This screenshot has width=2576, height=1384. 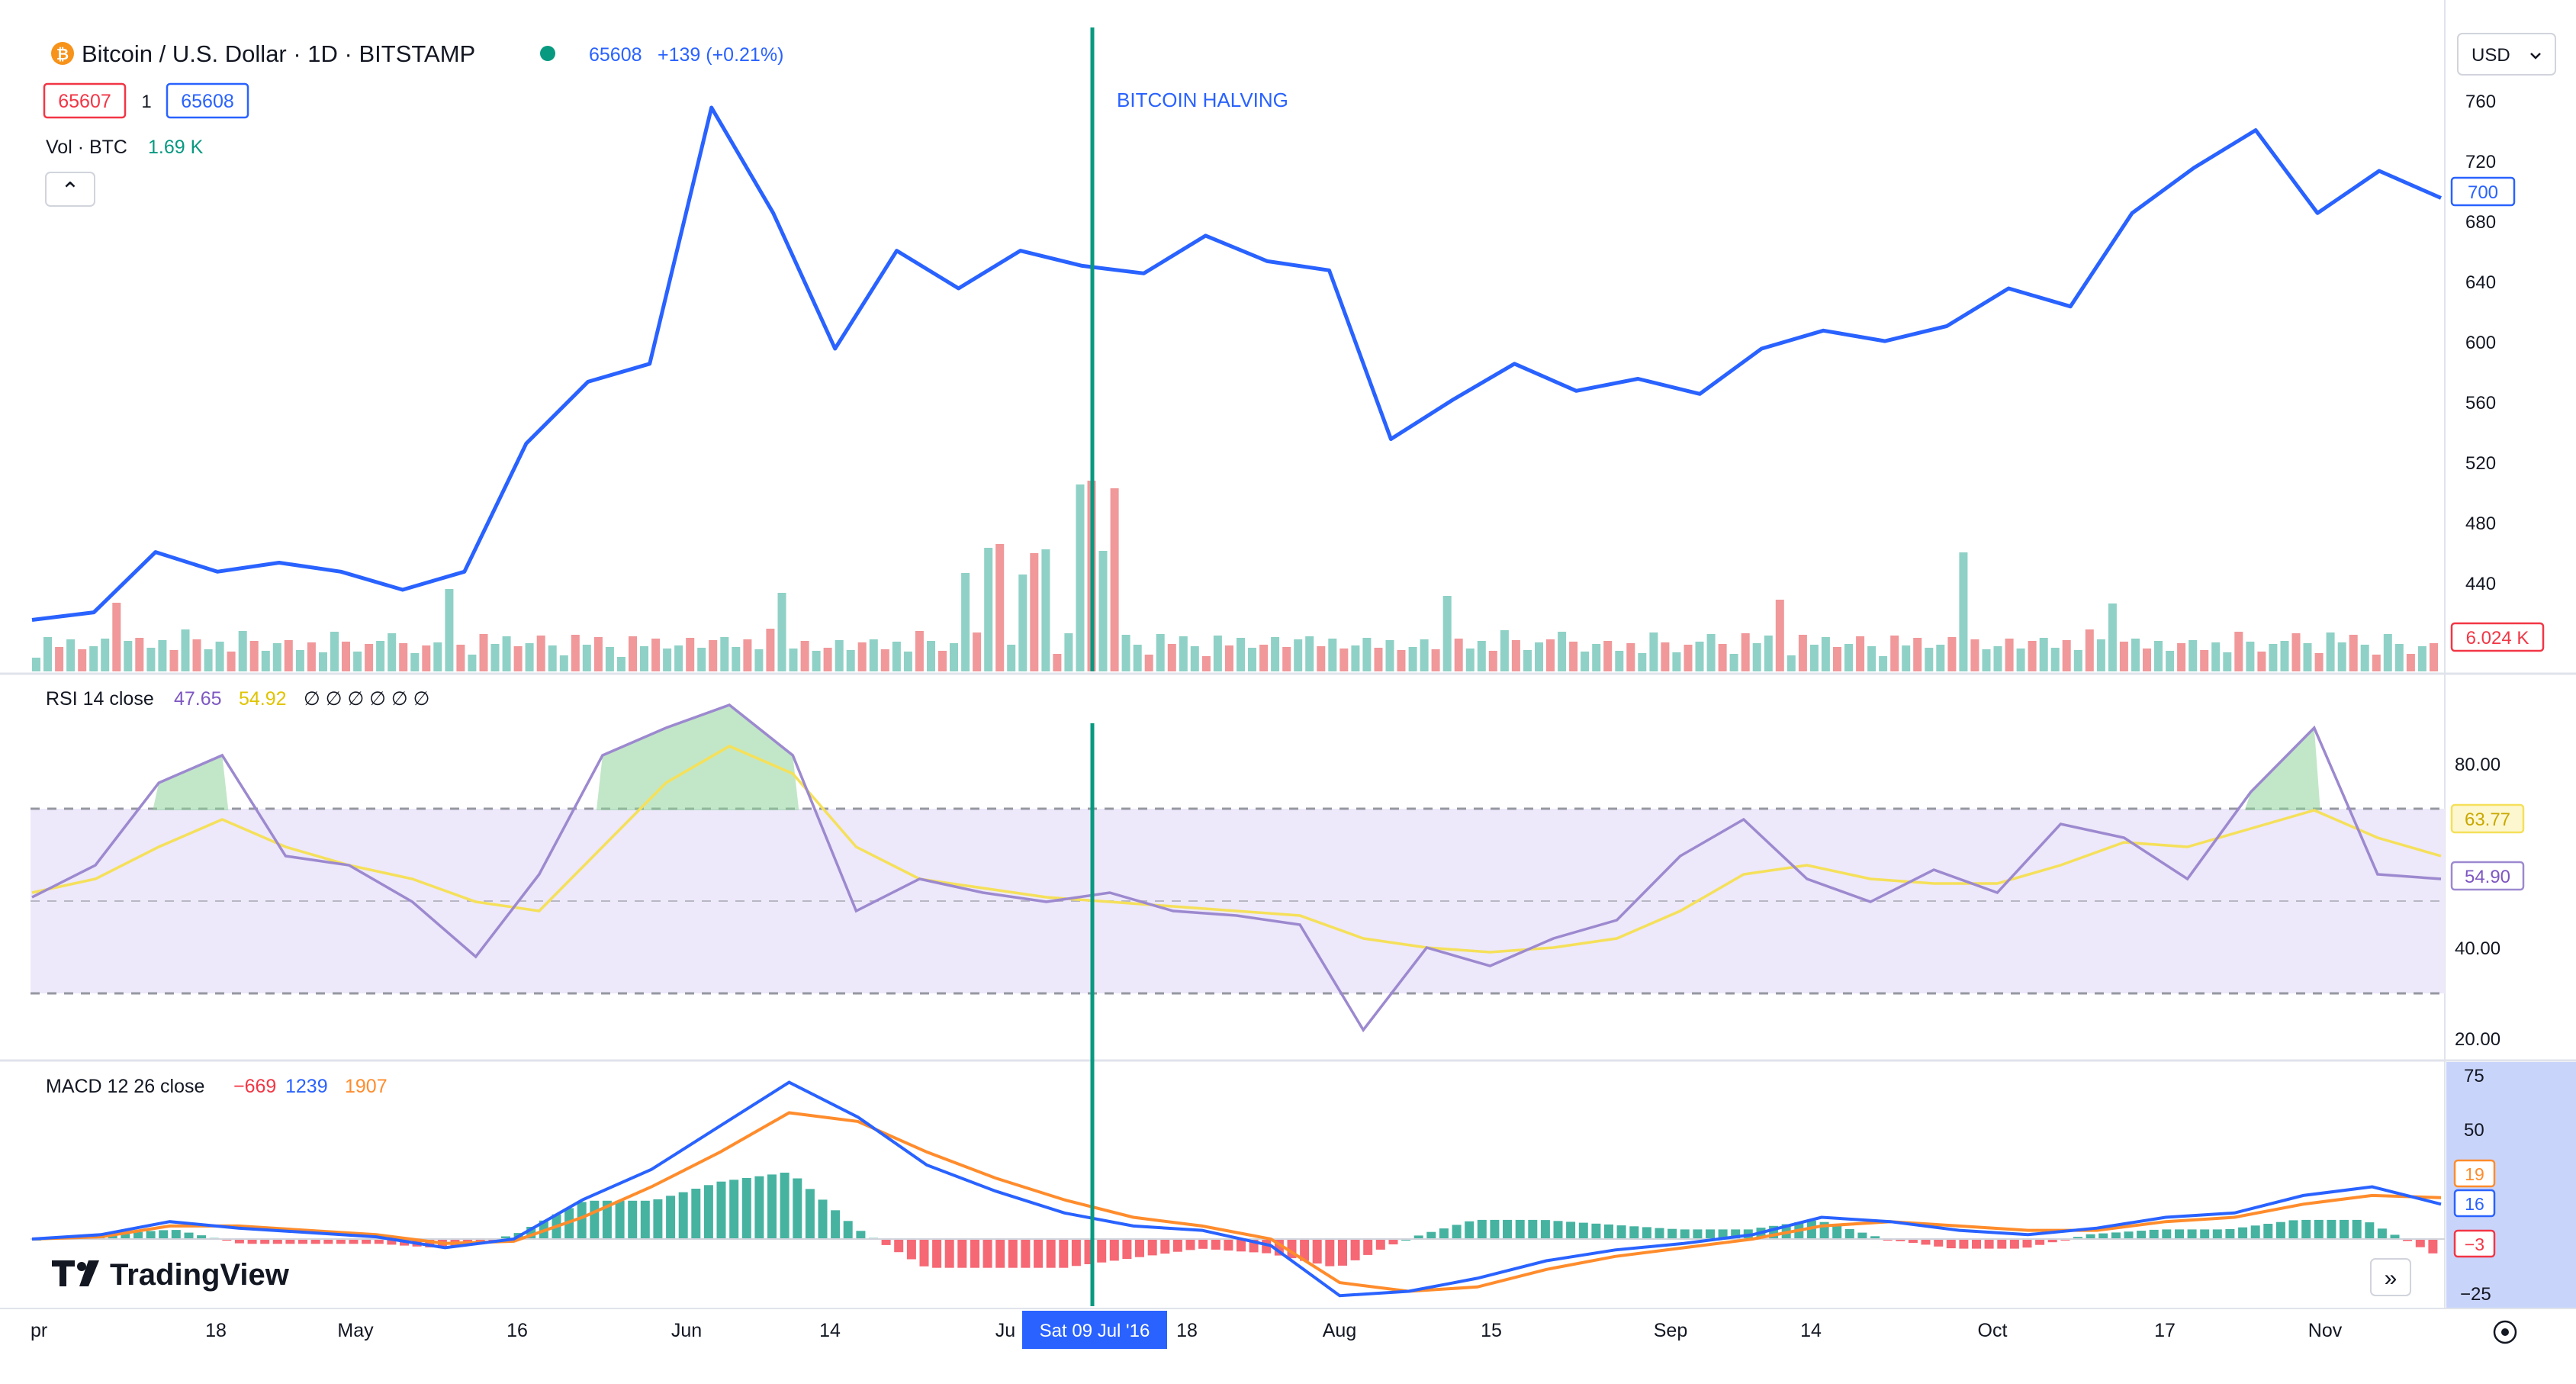 What do you see at coordinates (2474, 1173) in the screenshot?
I see `macd-signal-tag` at bounding box center [2474, 1173].